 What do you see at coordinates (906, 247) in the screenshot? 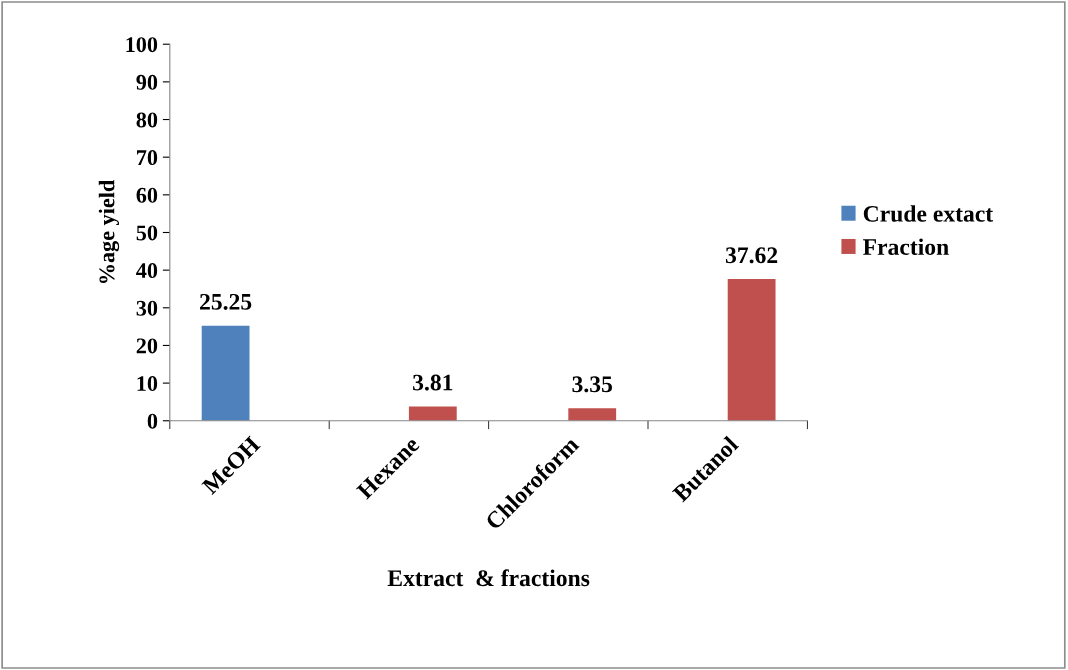
I see `legend-label: Fraction` at bounding box center [906, 247].